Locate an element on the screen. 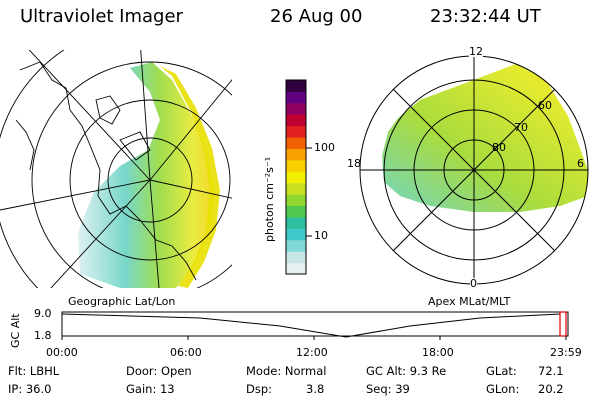 Image resolution: width=600 pixels, height=400 pixels. mlt-label-18: 18 is located at coordinates (354, 163).